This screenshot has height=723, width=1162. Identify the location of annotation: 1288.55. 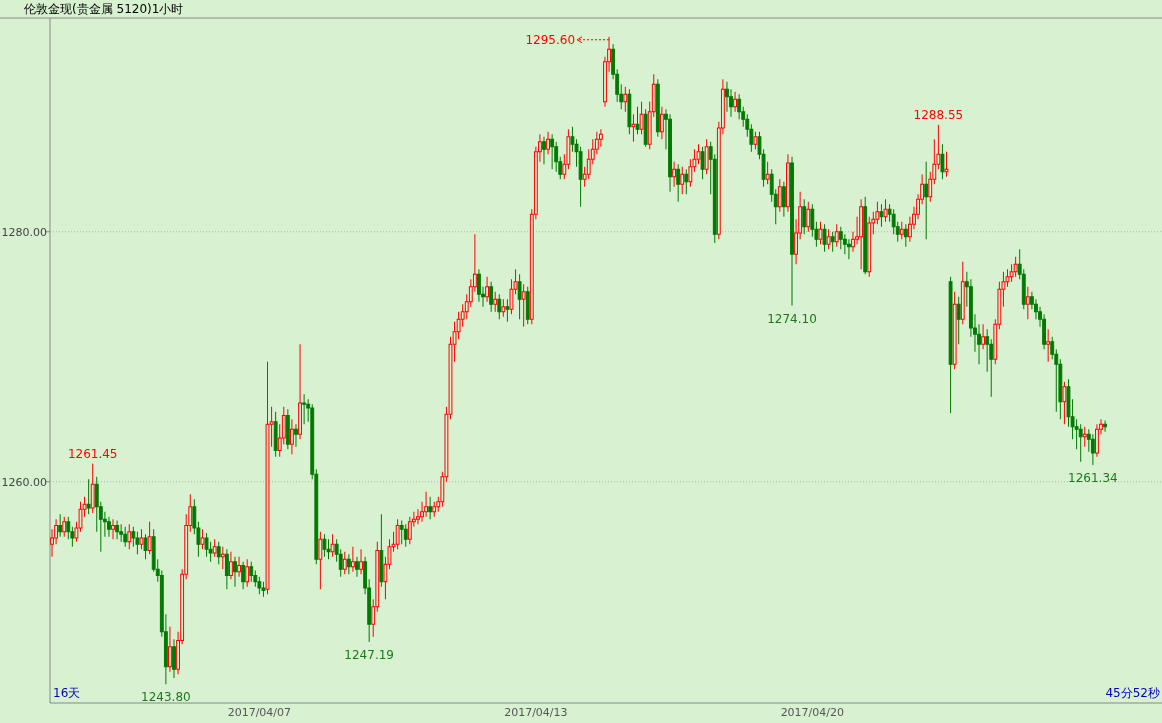
(938, 114).